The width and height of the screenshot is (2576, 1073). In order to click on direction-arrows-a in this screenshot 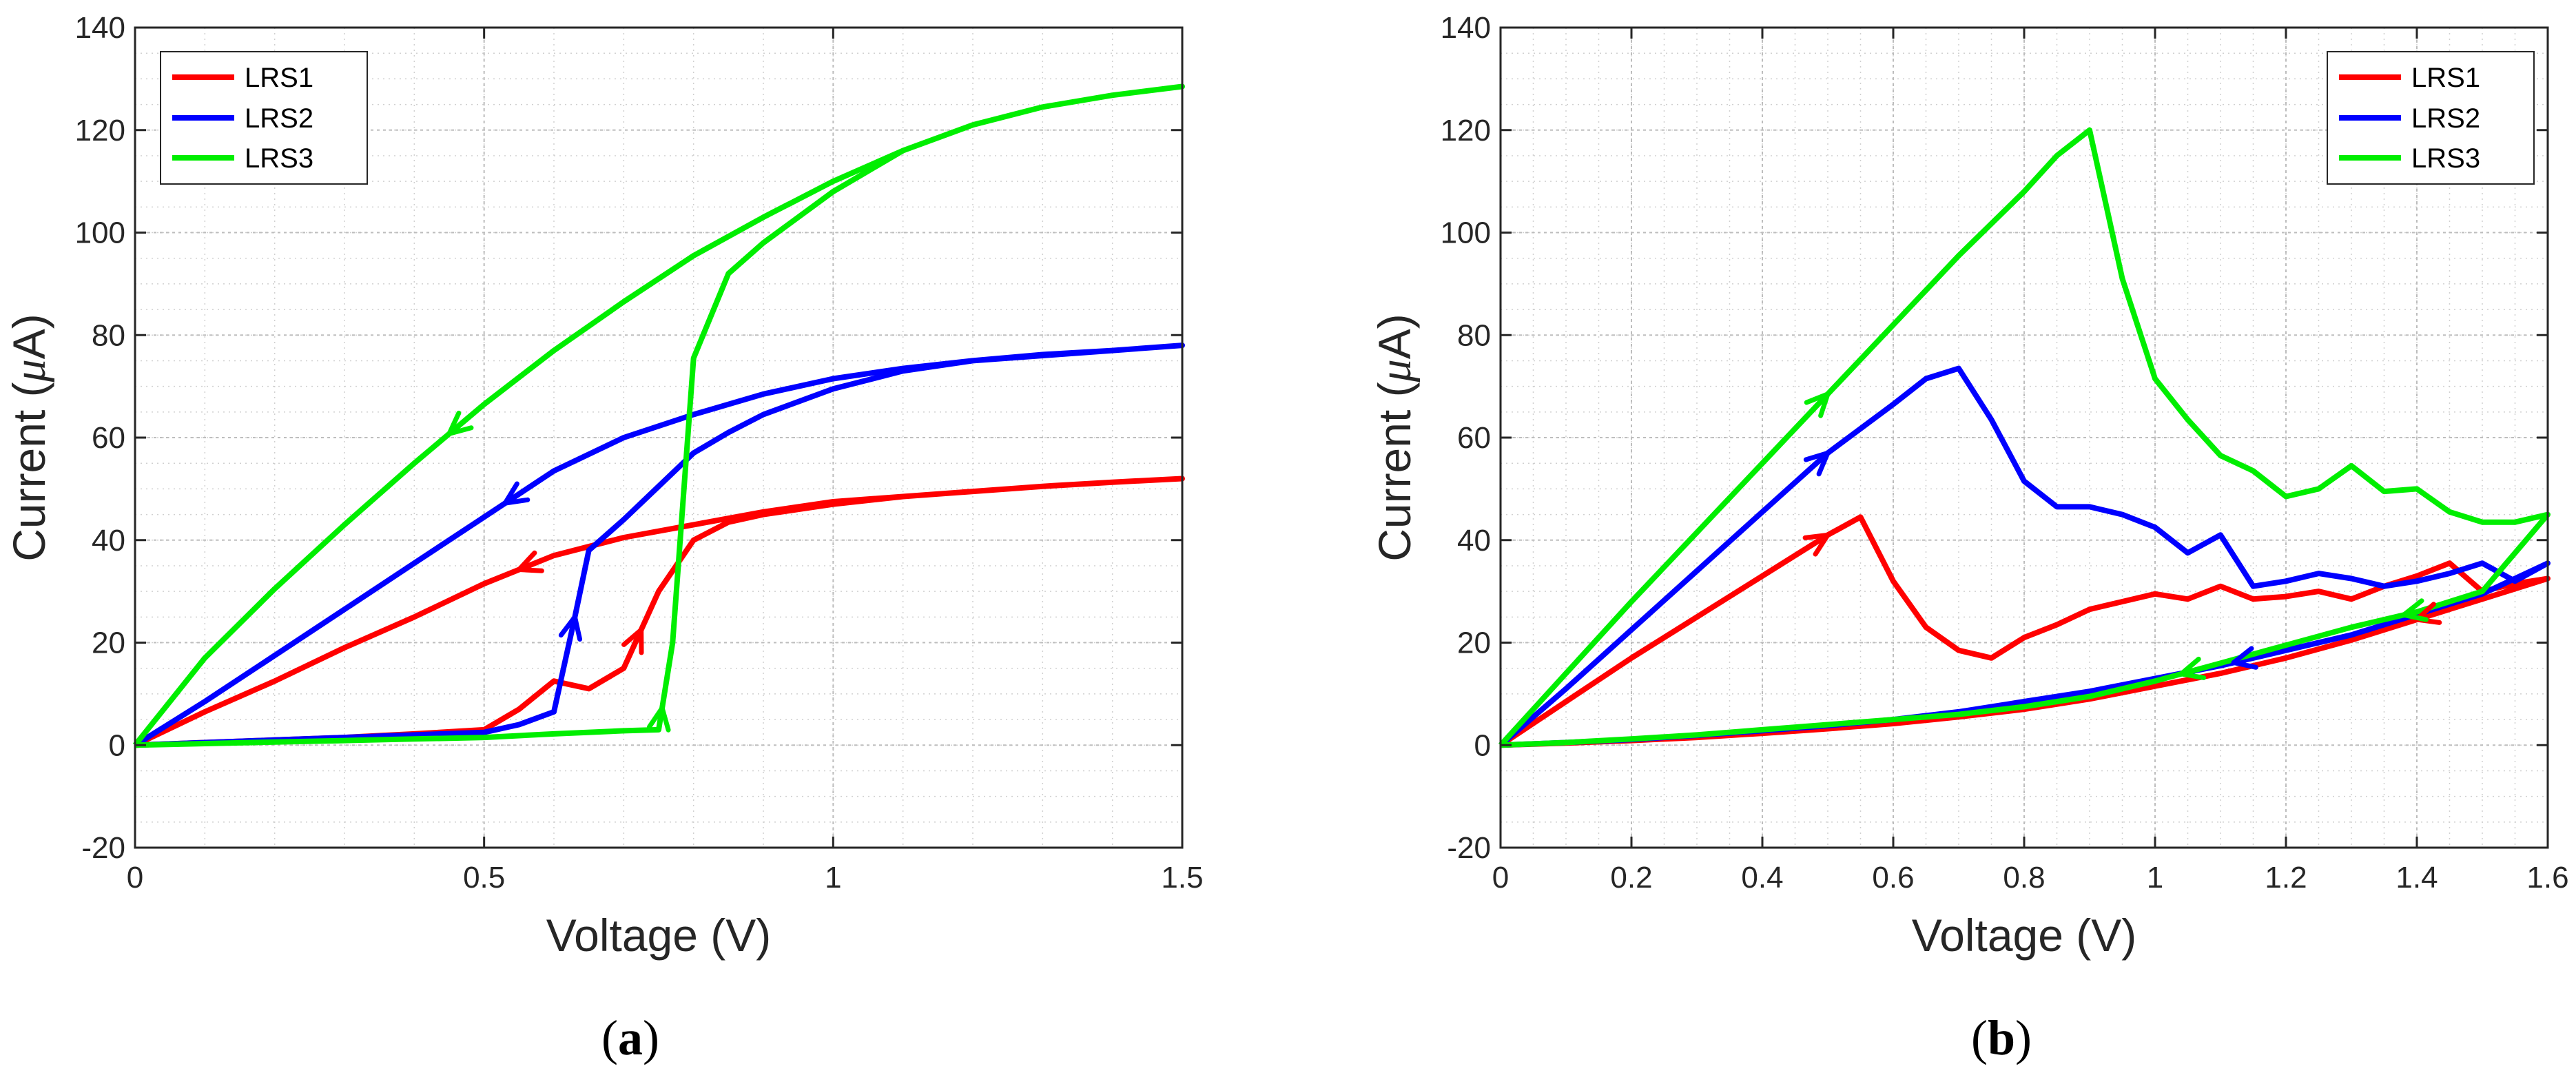, I will do `click(558, 571)`.